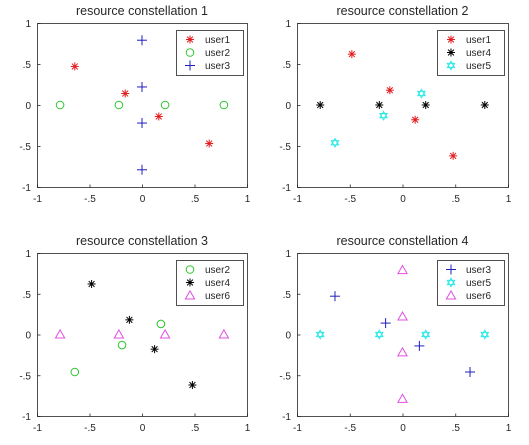  Describe the element at coordinates (402, 11) in the screenshot. I see `chart-title: resource constellation 2` at that location.